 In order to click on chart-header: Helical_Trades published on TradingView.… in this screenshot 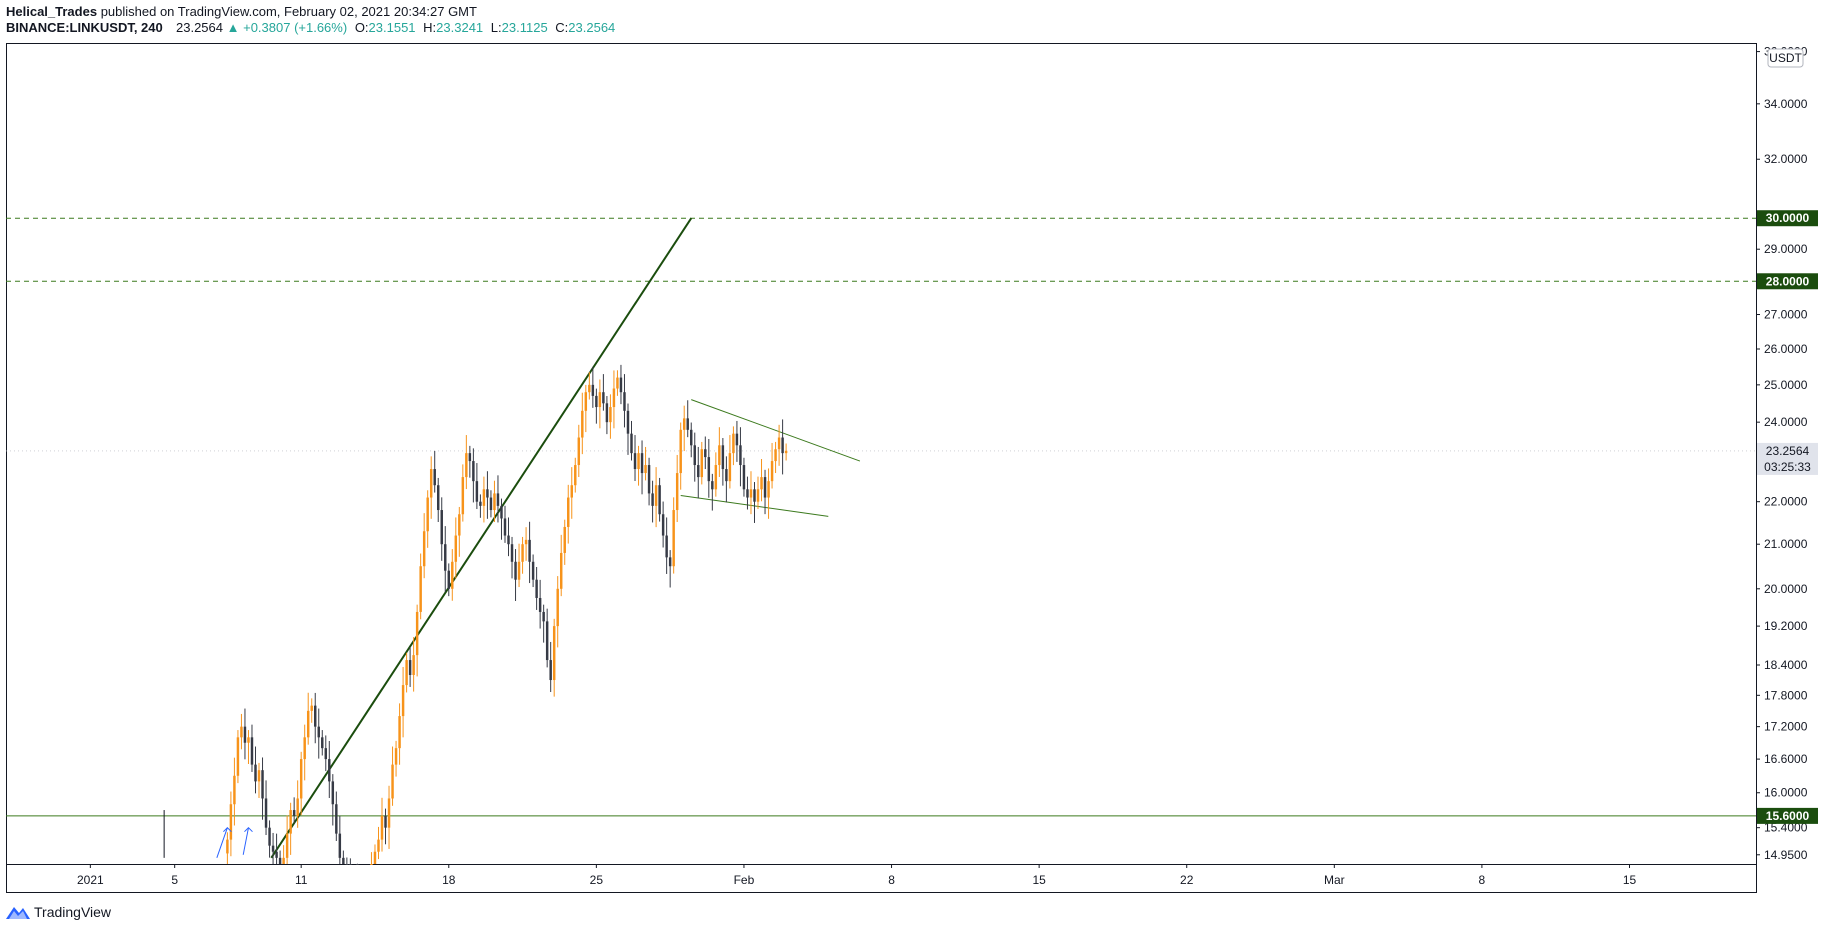, I will do `click(310, 20)`.